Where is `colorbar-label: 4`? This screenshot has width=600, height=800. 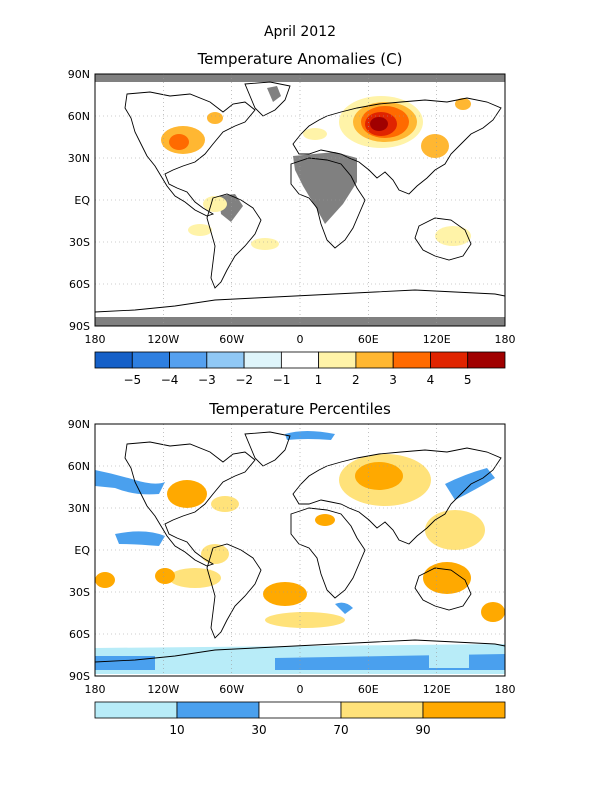
colorbar-label: 4 is located at coordinates (431, 380).